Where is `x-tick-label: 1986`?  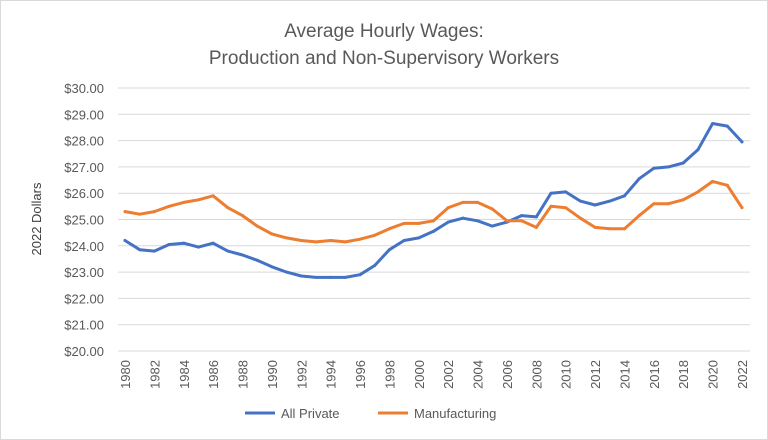 x-tick-label: 1986 is located at coordinates (213, 374).